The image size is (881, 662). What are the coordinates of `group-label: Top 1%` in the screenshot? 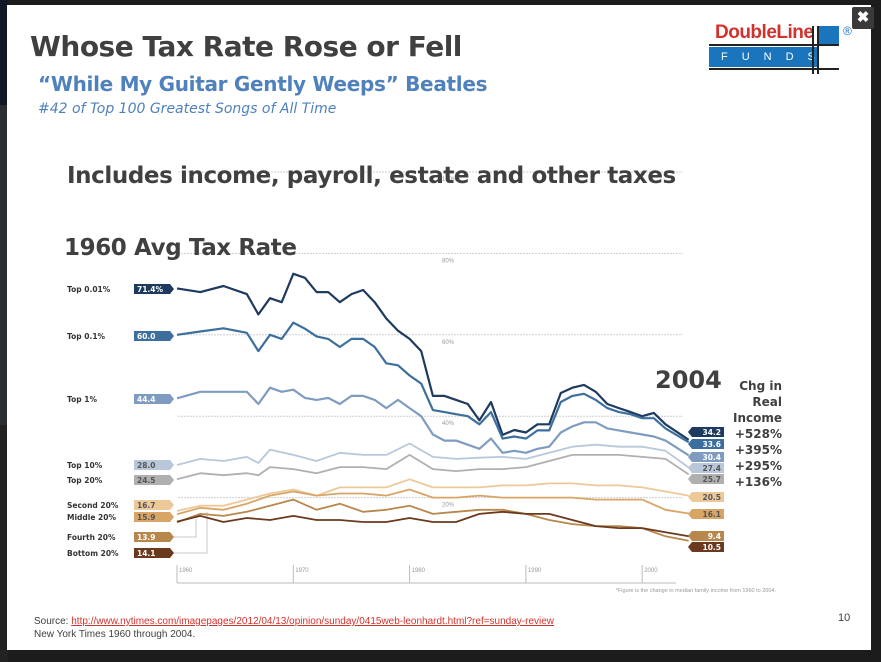 It's located at (82, 399).